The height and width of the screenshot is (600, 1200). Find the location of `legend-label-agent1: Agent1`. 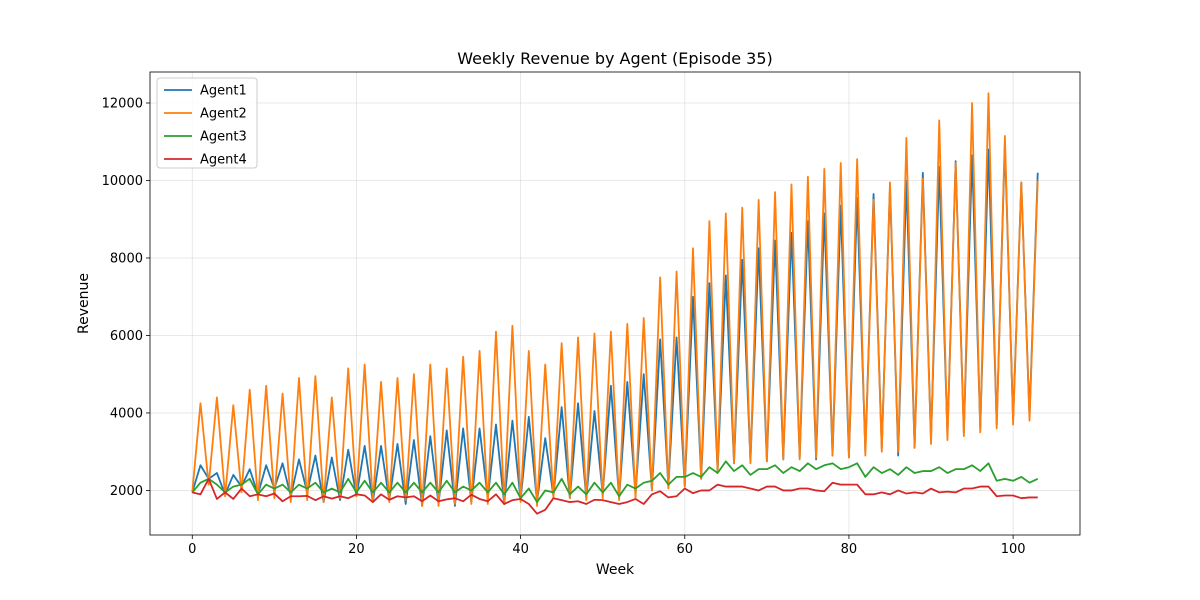

legend-label-agent1: Agent1 is located at coordinates (223, 91).